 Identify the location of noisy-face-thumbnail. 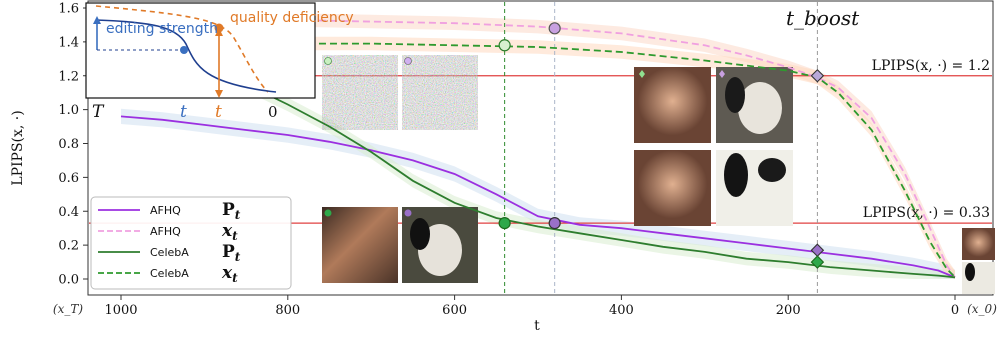
(360, 92).